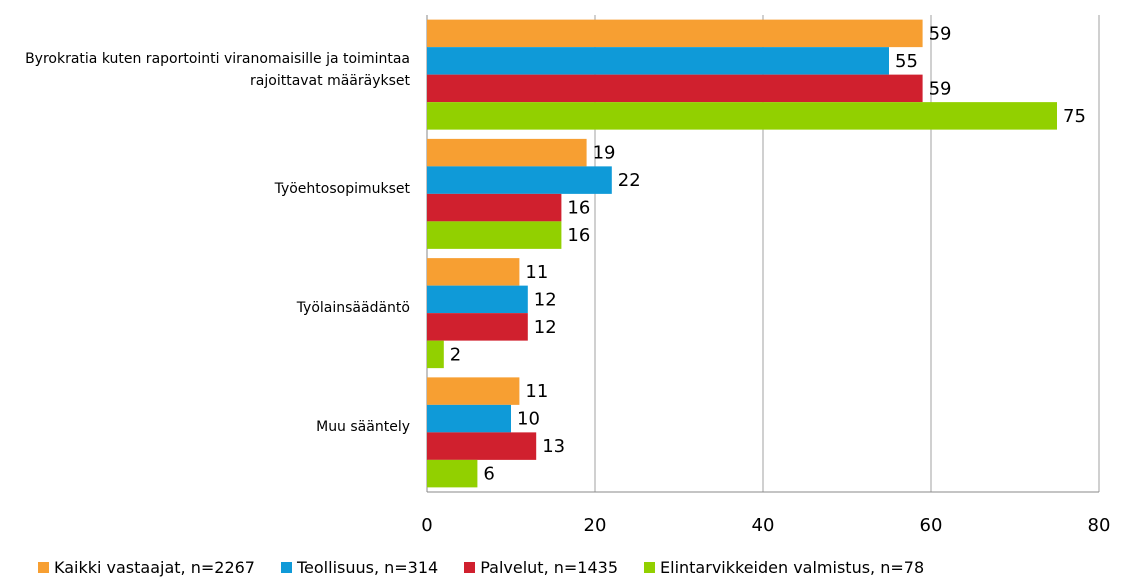 This screenshot has width=1121, height=580. Describe the element at coordinates (1099, 525) in the screenshot. I see `x-tick-label: 80` at that location.